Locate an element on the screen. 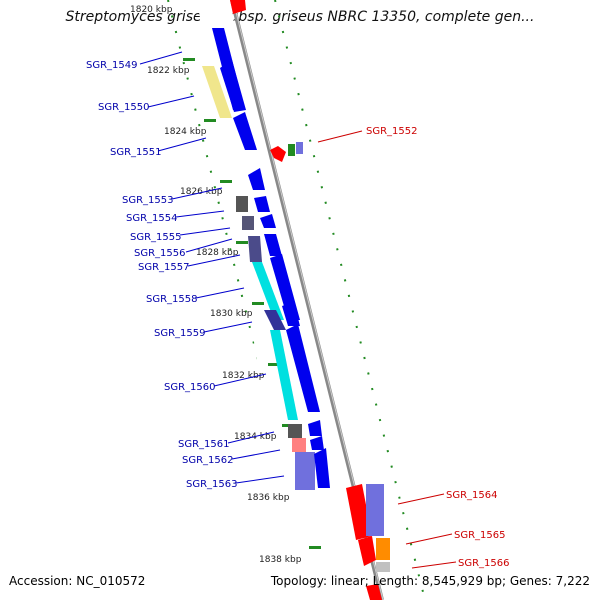 The height and width of the screenshot is (600, 600). gene-sgr-1560-b is located at coordinates (303, 368).